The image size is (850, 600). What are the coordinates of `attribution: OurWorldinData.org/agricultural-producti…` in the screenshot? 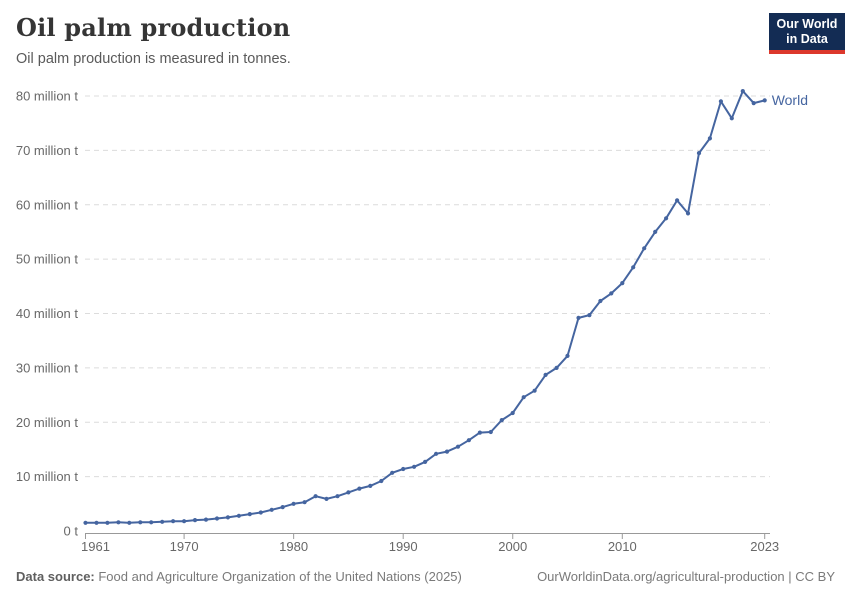 It's located at (686, 576).